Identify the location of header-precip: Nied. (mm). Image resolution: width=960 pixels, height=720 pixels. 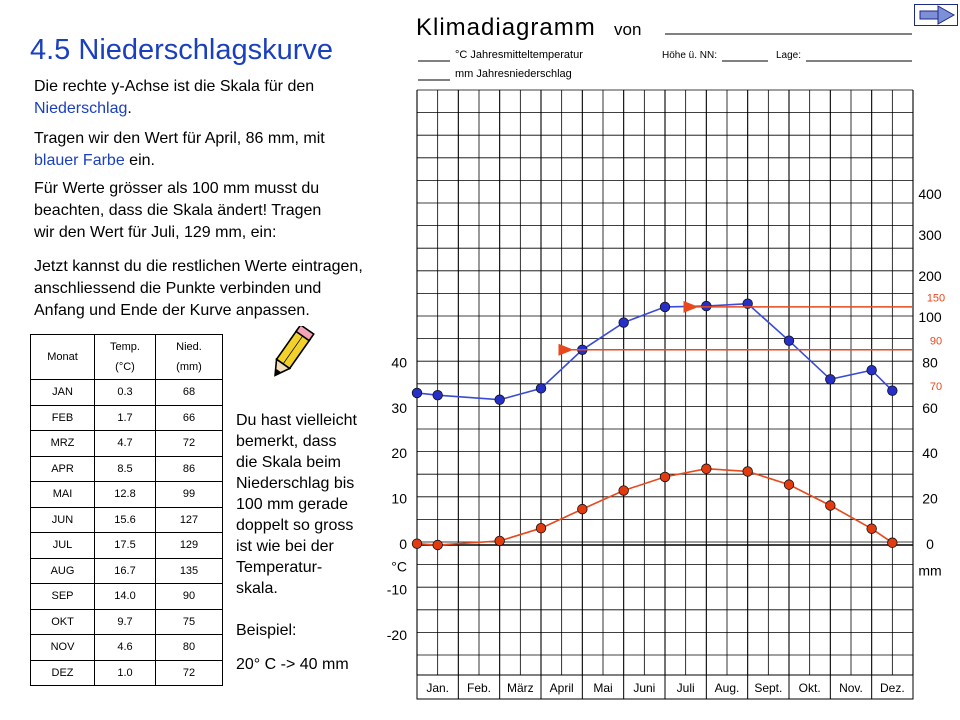
(189, 357).